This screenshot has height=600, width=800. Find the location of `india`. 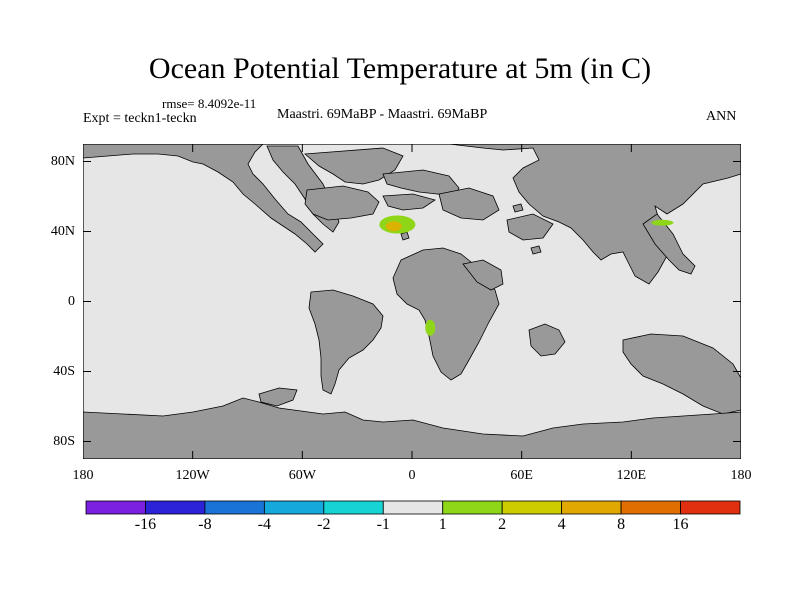

india is located at coordinates (547, 340).